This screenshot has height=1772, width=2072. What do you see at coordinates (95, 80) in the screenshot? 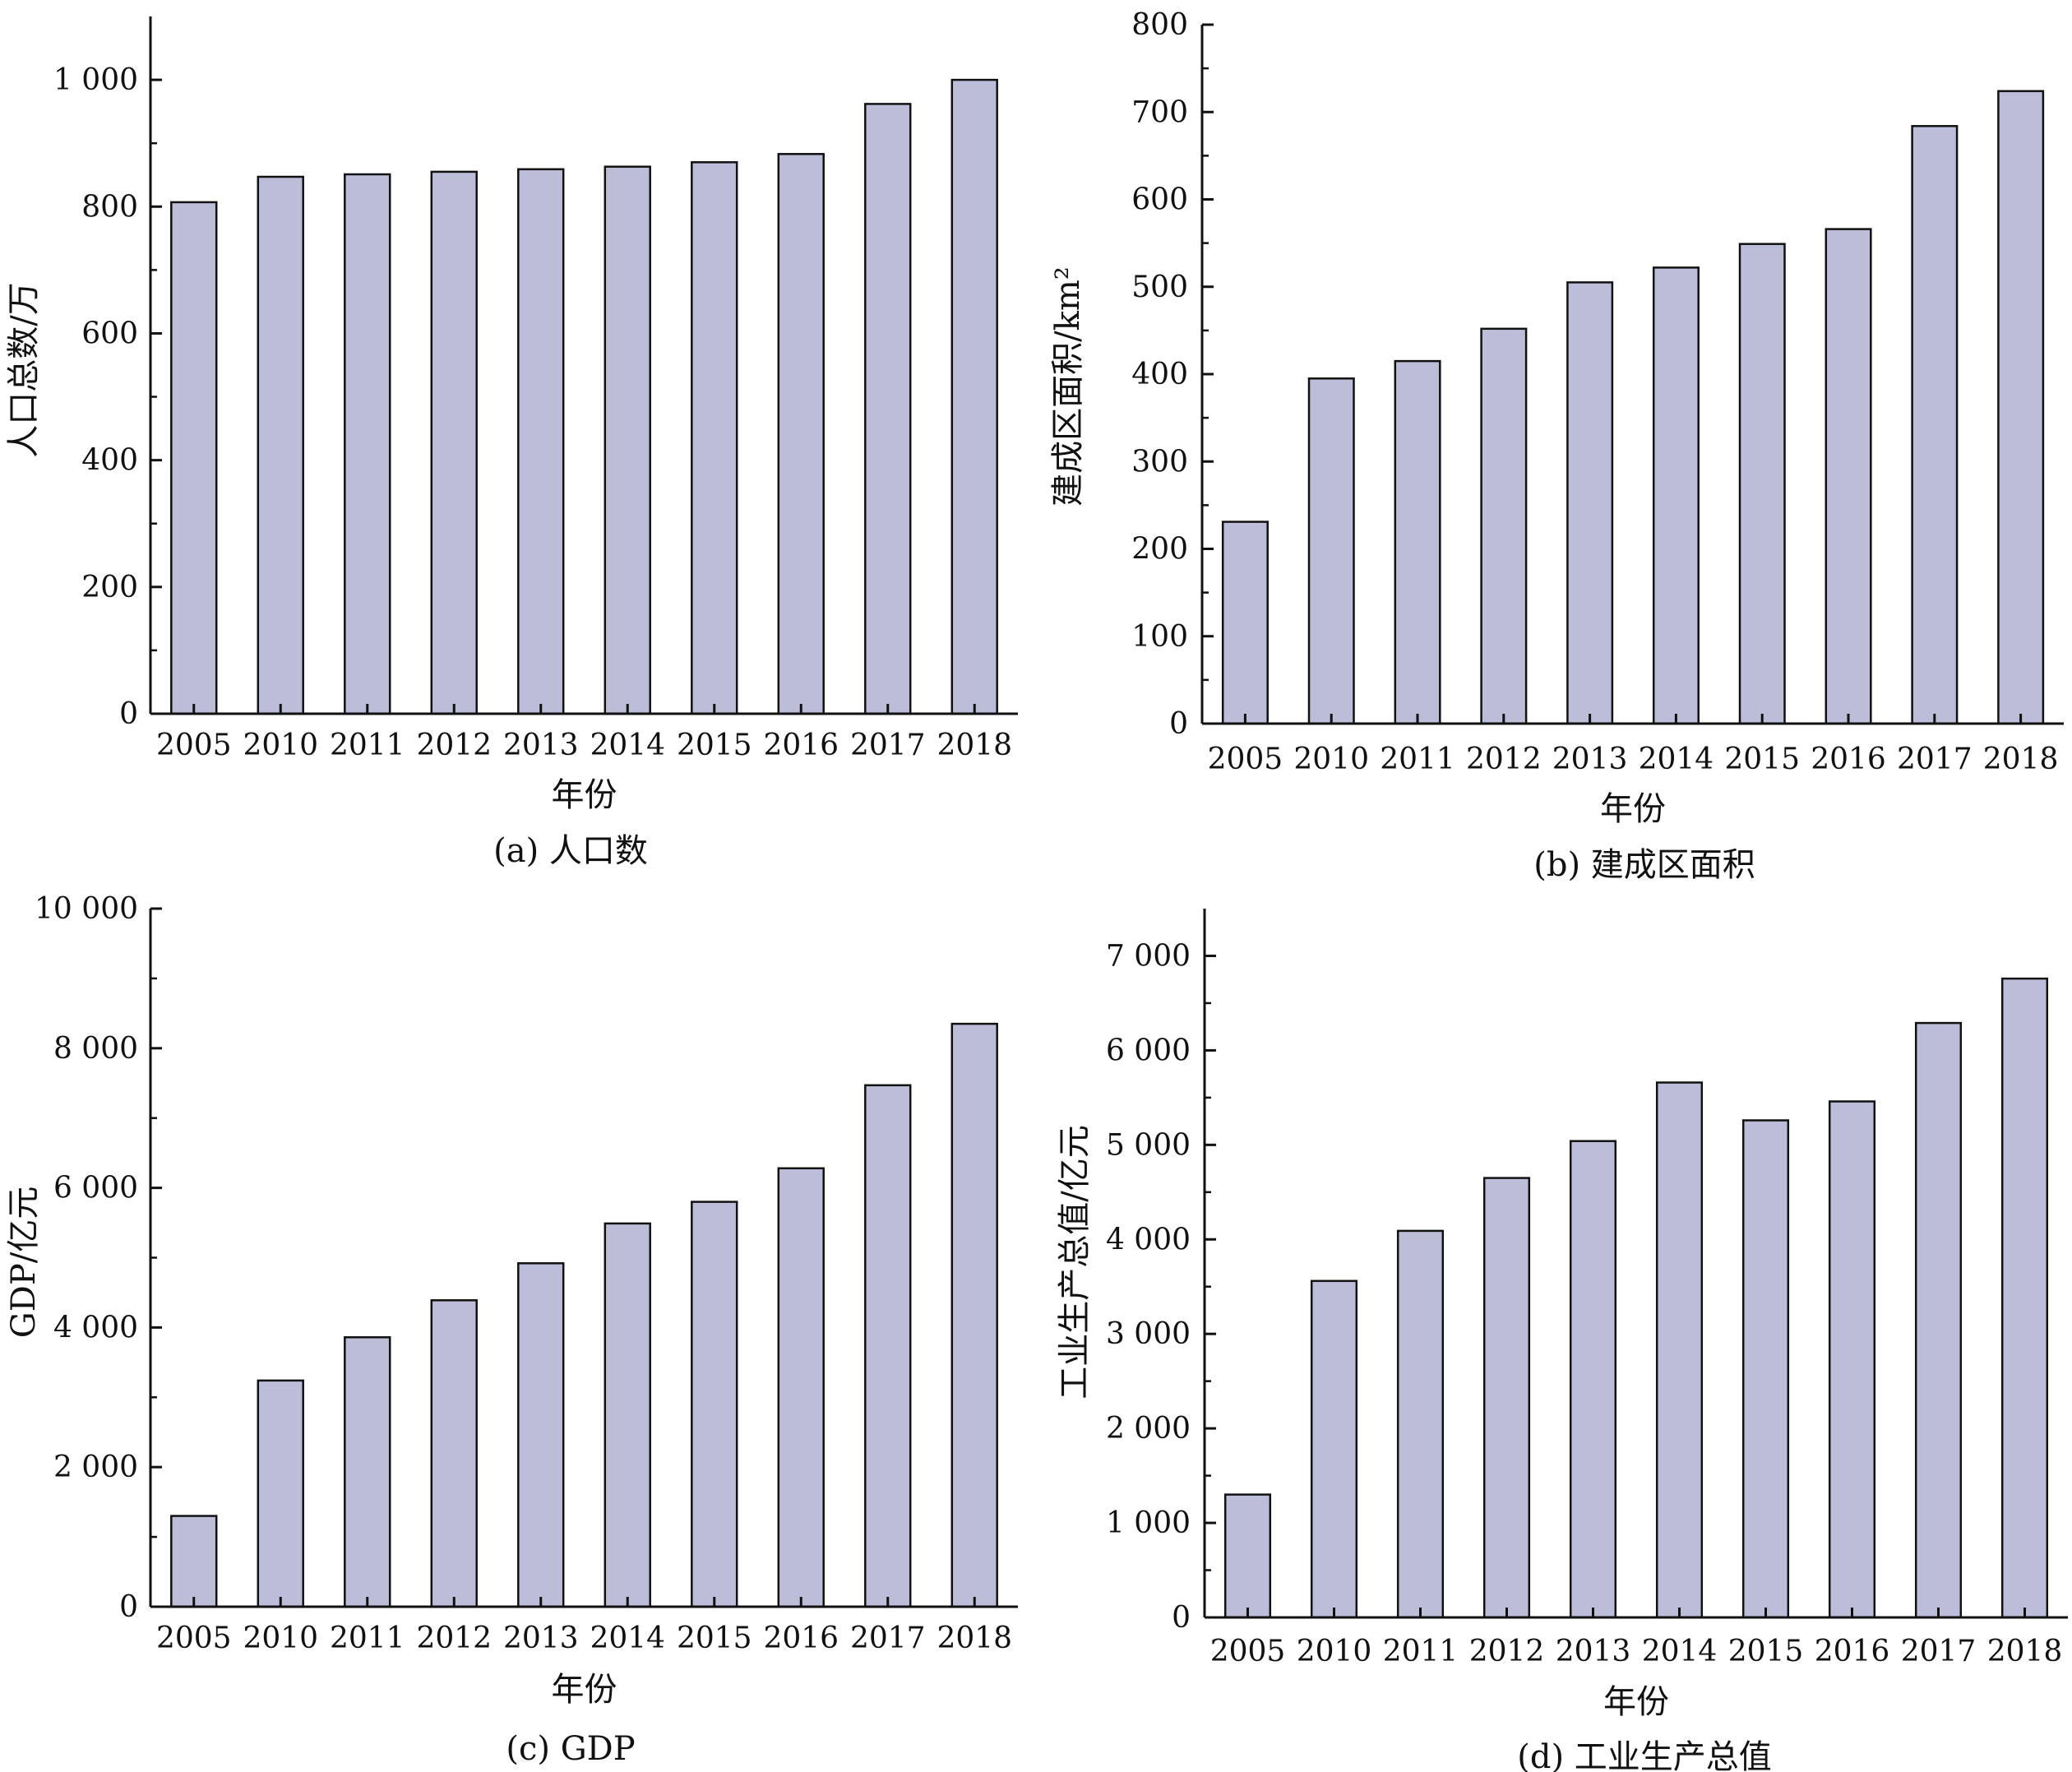
I see `y-tick-label-population: 1 000` at bounding box center [95, 80].